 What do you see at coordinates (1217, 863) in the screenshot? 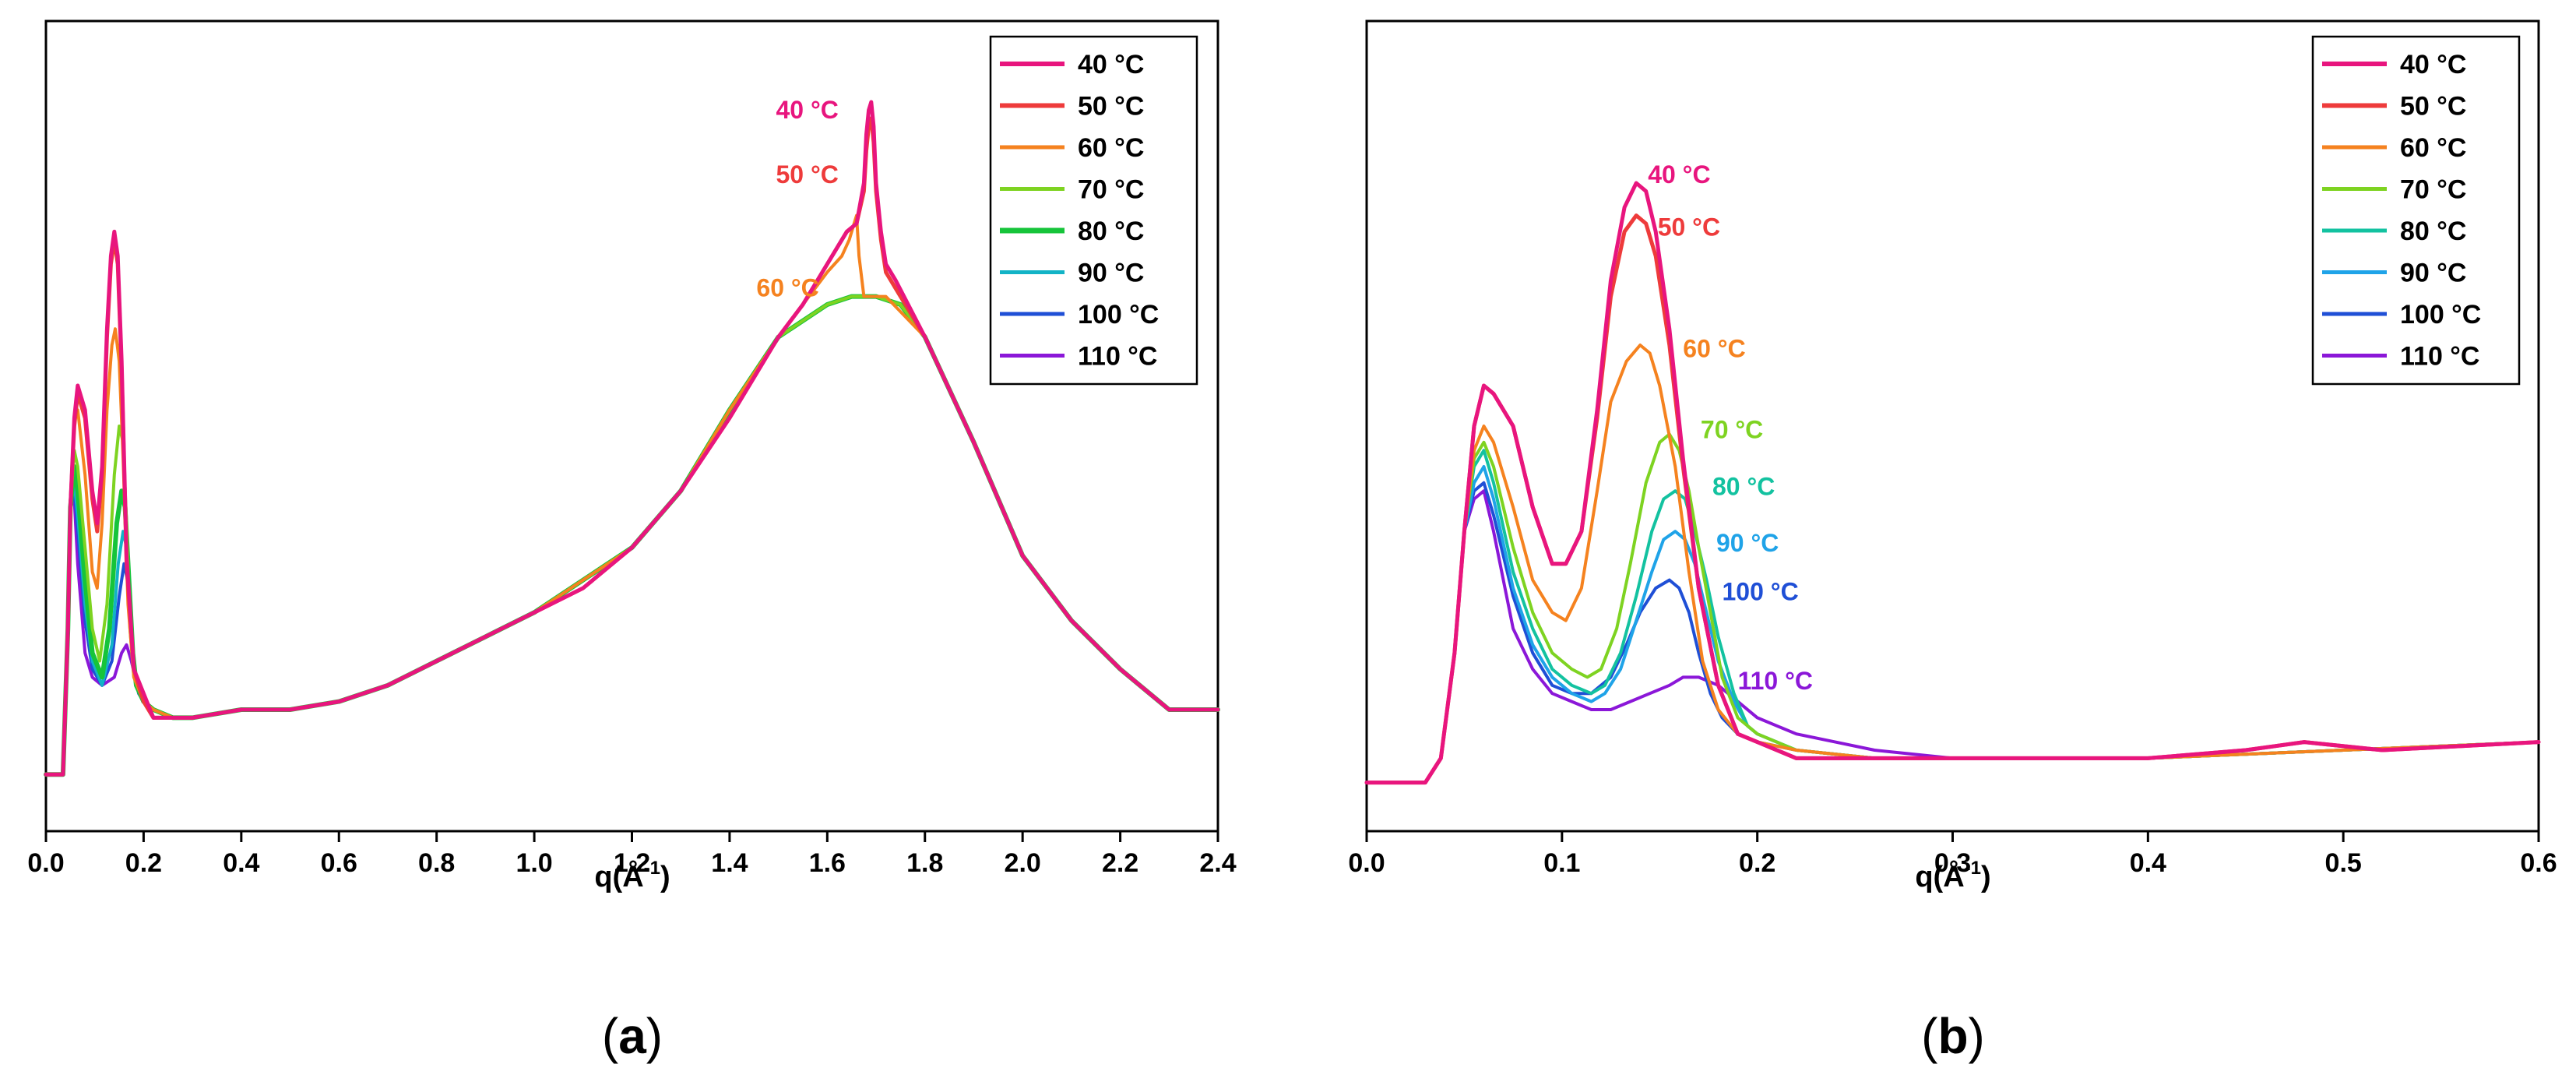
I see `x-tick-label: 2.4` at bounding box center [1217, 863].